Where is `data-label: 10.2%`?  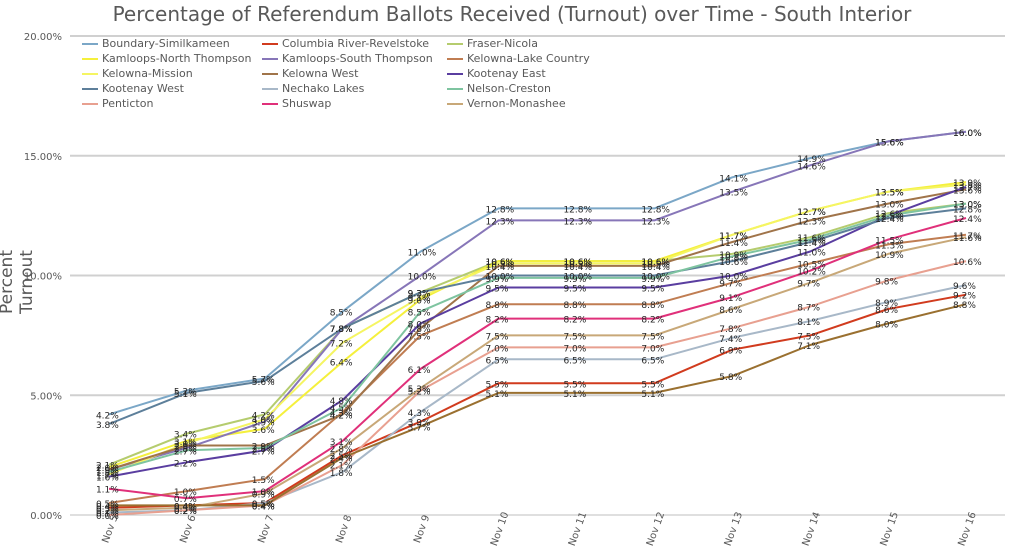
data-label: 10.2% is located at coordinates (811, 273).